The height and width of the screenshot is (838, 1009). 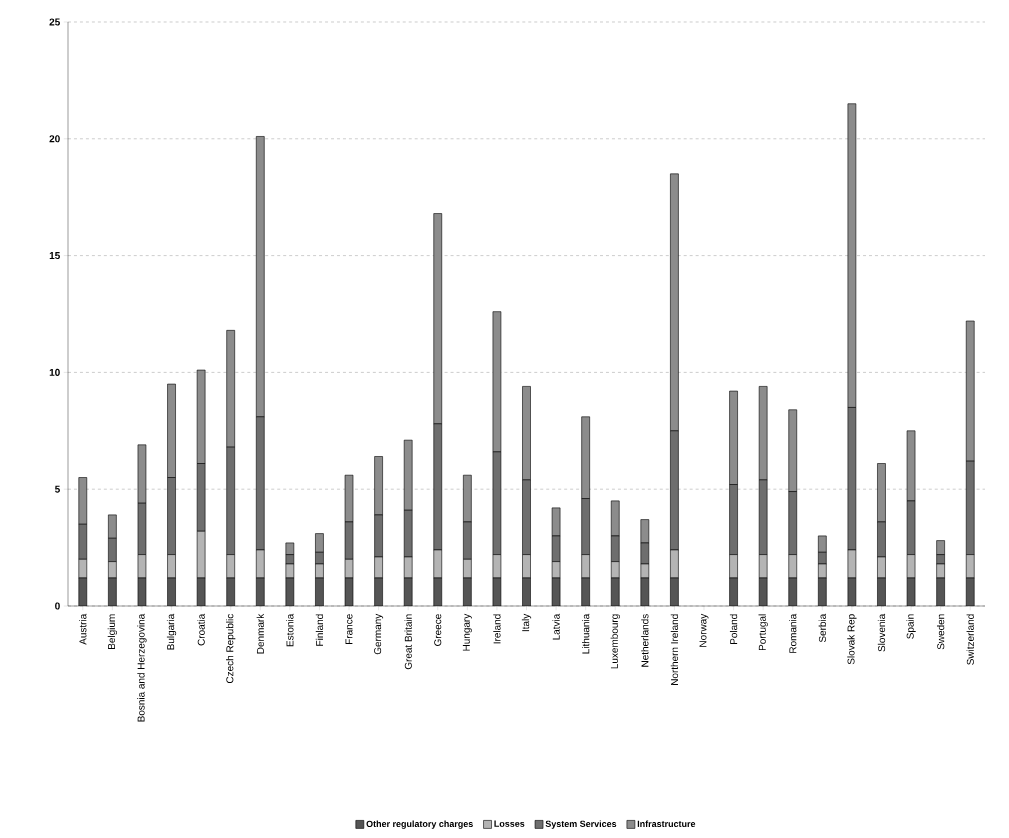 What do you see at coordinates (112, 631) in the screenshot?
I see `x-tick-label: Belgium` at bounding box center [112, 631].